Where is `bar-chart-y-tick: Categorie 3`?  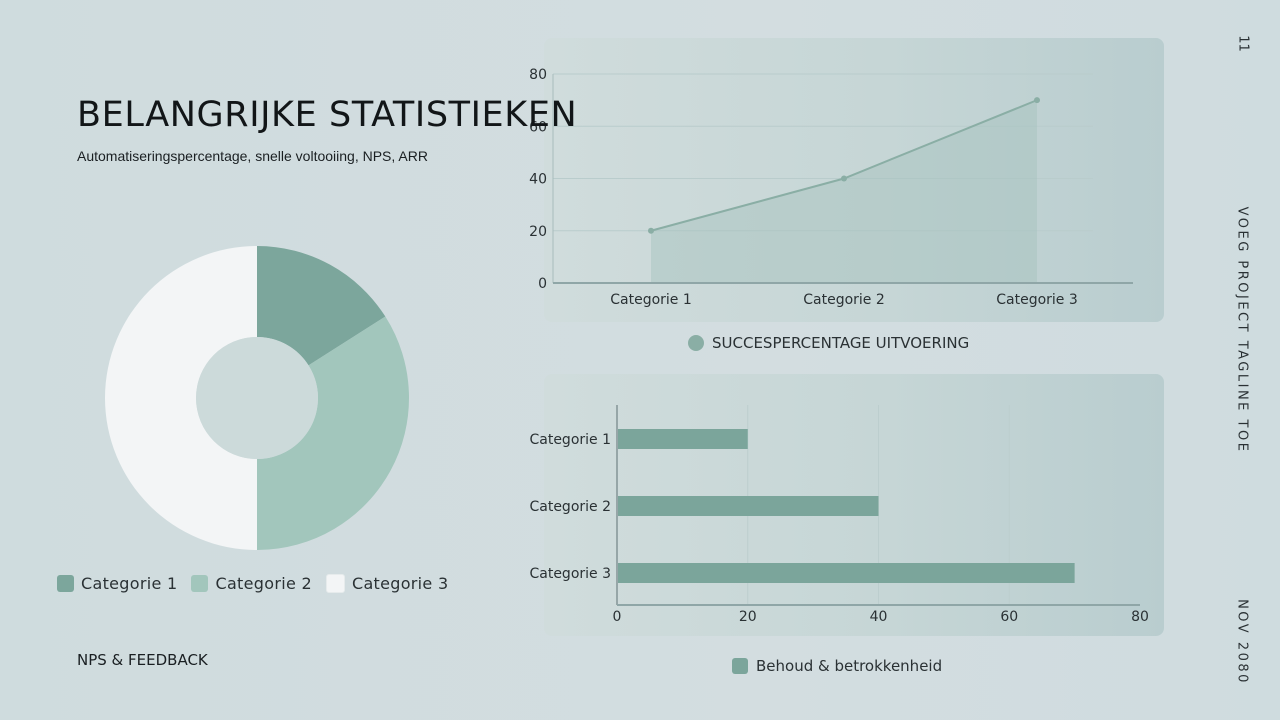
bar-chart-y-tick: Categorie 3 is located at coordinates (570, 574).